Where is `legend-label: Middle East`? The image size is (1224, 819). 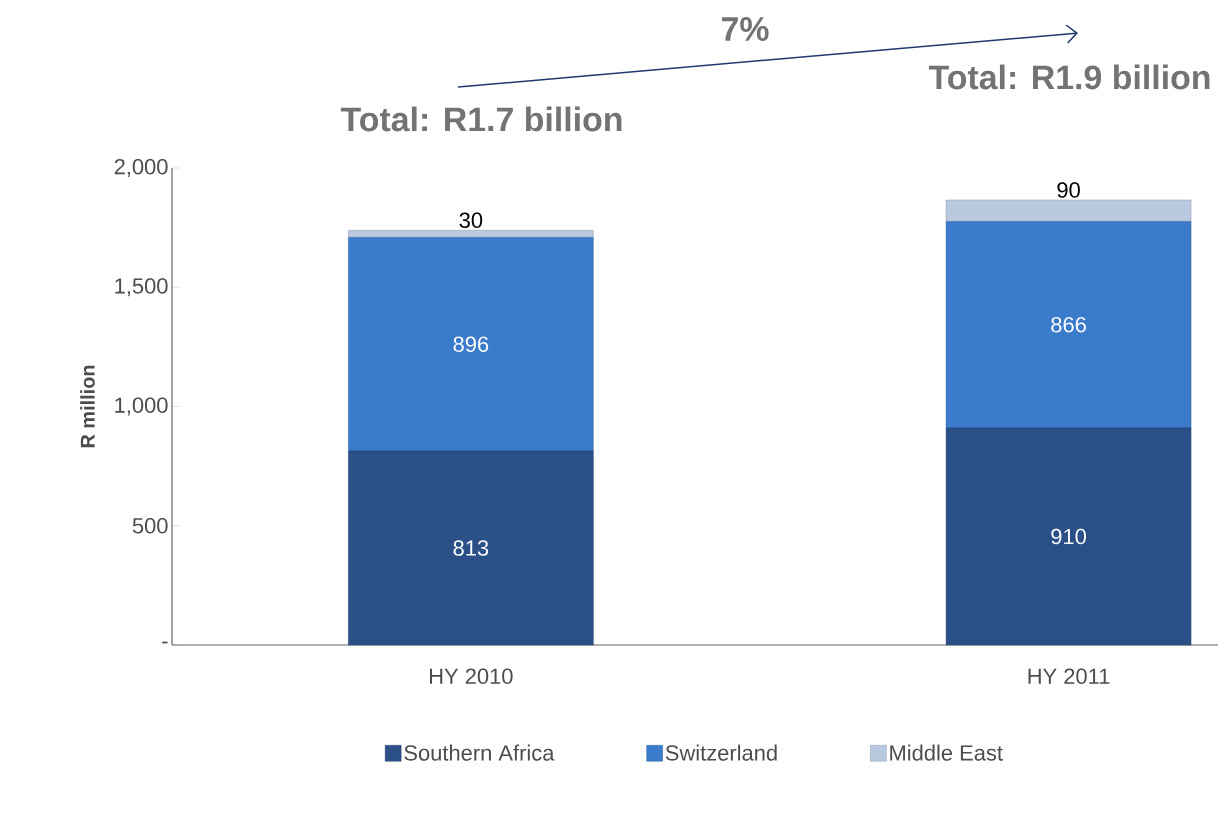 legend-label: Middle East is located at coordinates (946, 752).